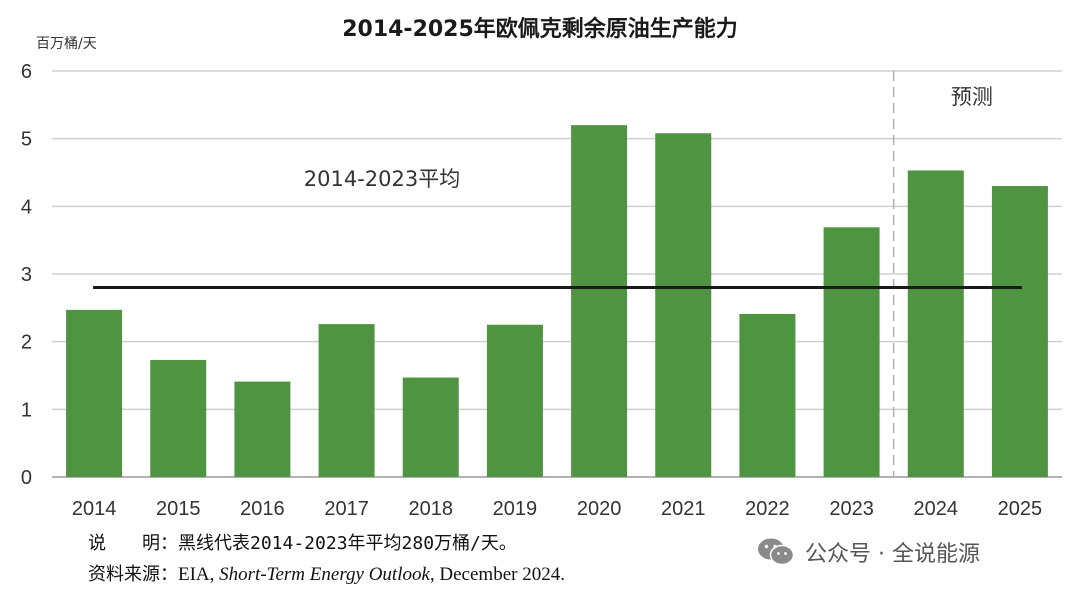  Describe the element at coordinates (936, 509) in the screenshot. I see `x-tick-label: 2024` at that location.